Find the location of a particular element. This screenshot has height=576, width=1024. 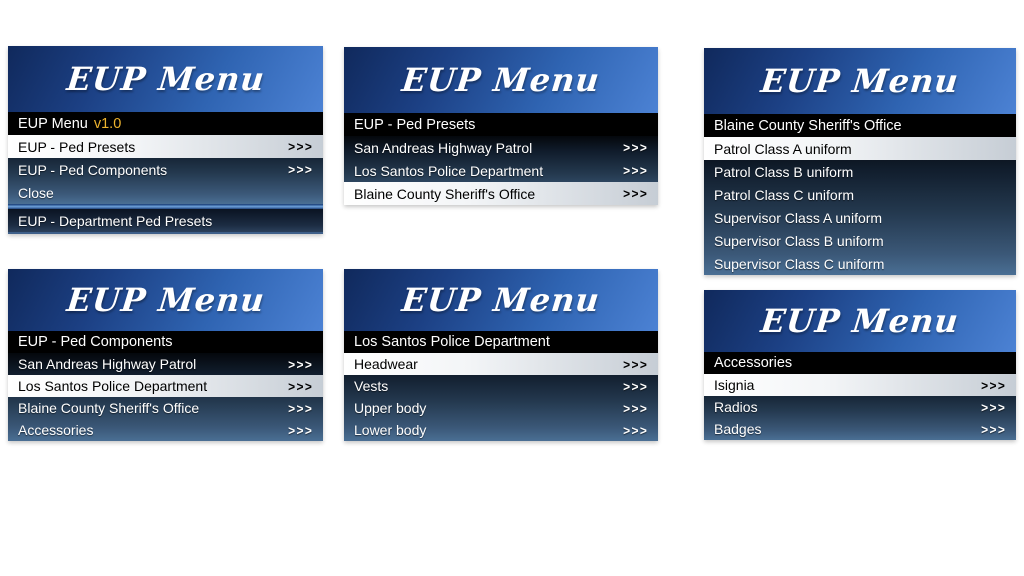

menu-item-label: Patrol Class B uniform is located at coordinates (784, 171).